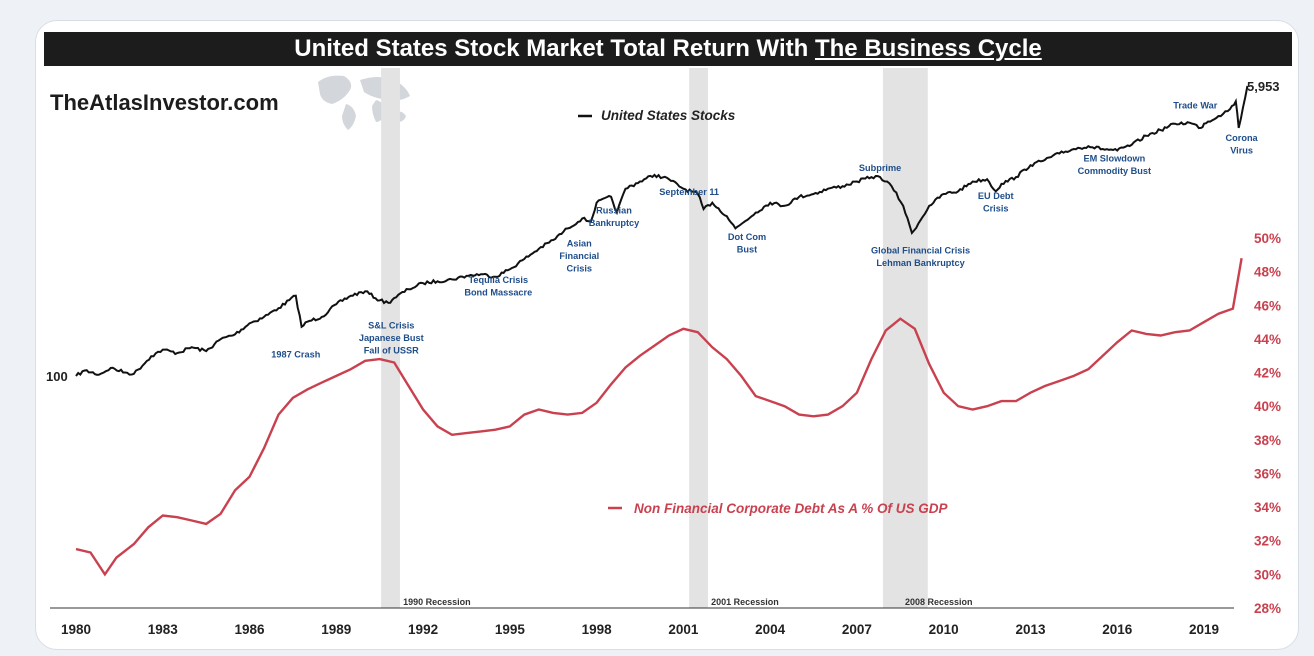  Describe the element at coordinates (498, 286) in the screenshot. I see `annotation-tequila: Tequila Crisis Bond Massacre` at that location.